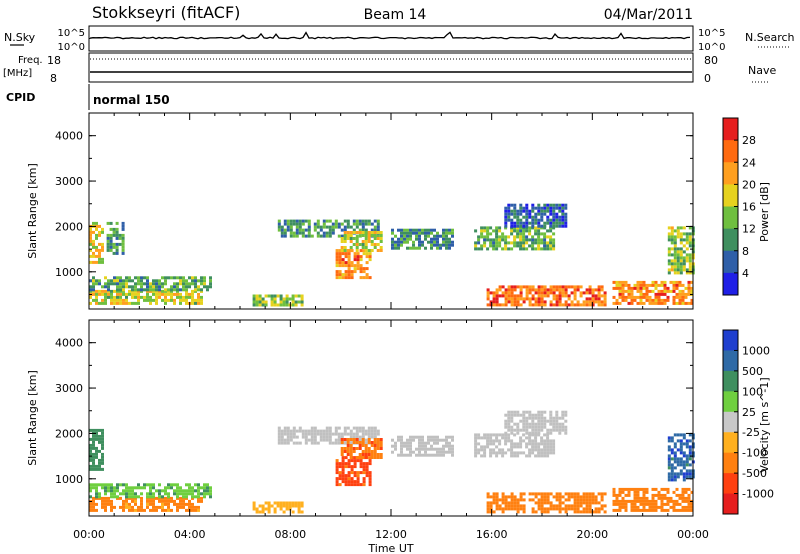 This screenshot has width=800, height=554. I want to click on nsky-label: N.Sky, so click(20, 37).